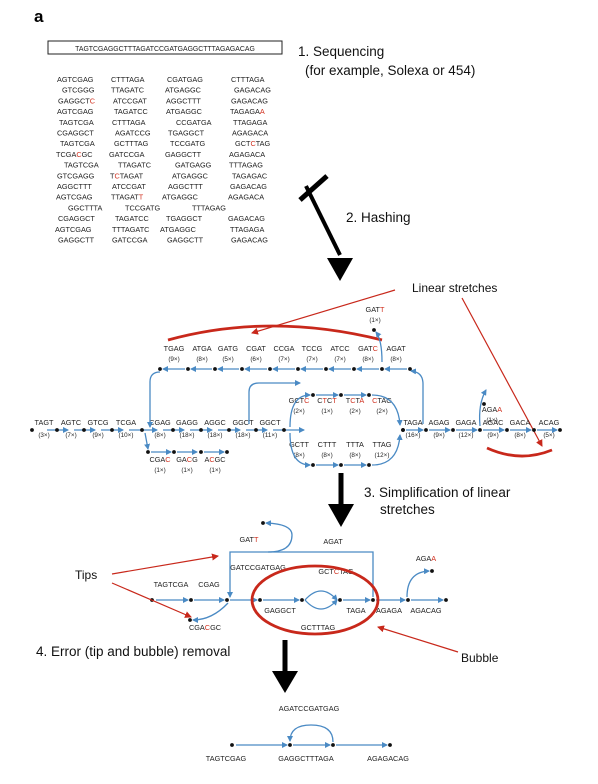 The width and height of the screenshot is (598, 784). I want to click on kmer-label: TGAG, so click(174, 348).